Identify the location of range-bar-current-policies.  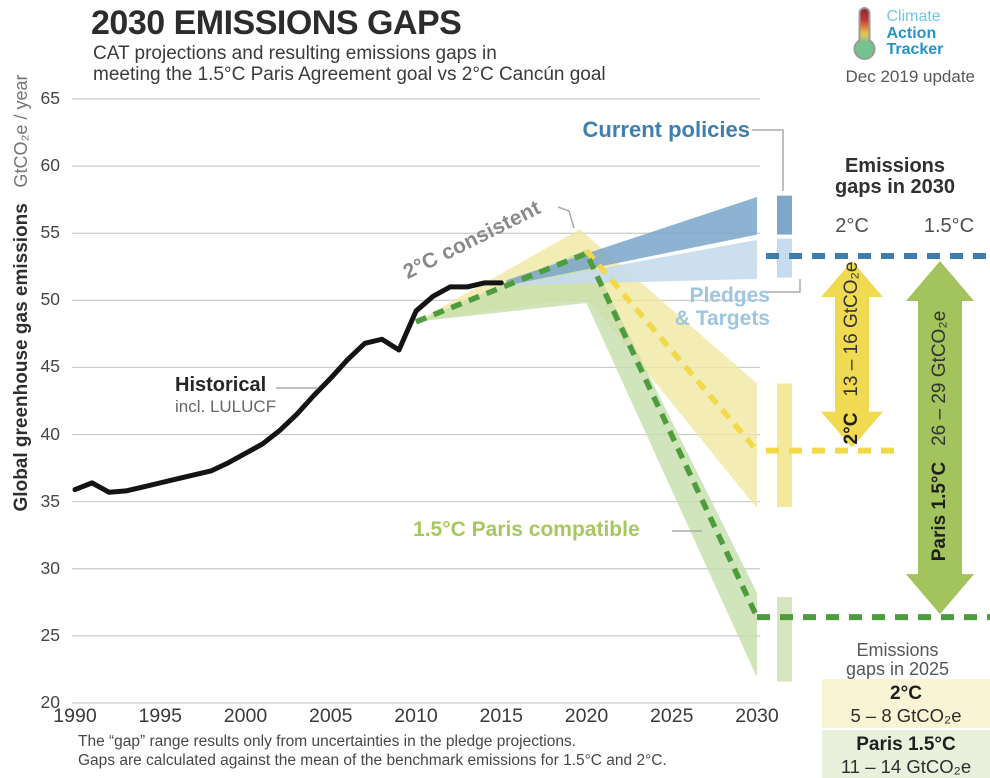
(784, 215).